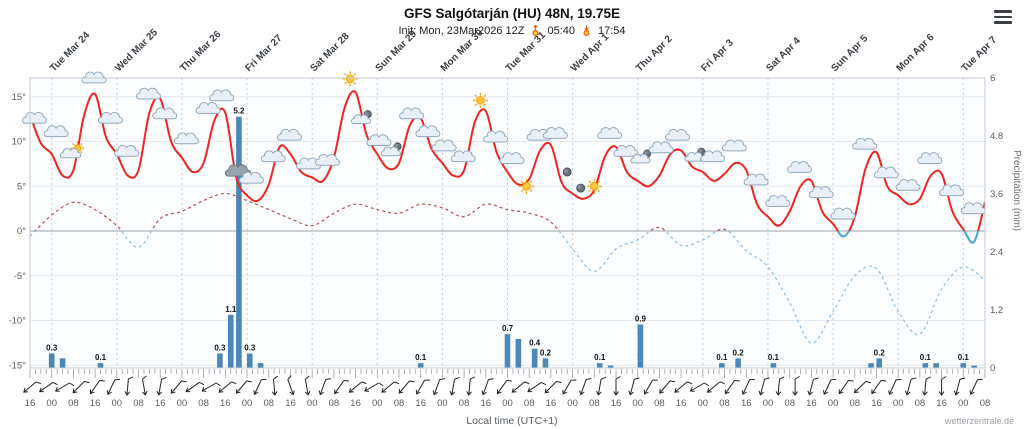  I want to click on watermark: wetterzentrale.de, so click(979, 421).